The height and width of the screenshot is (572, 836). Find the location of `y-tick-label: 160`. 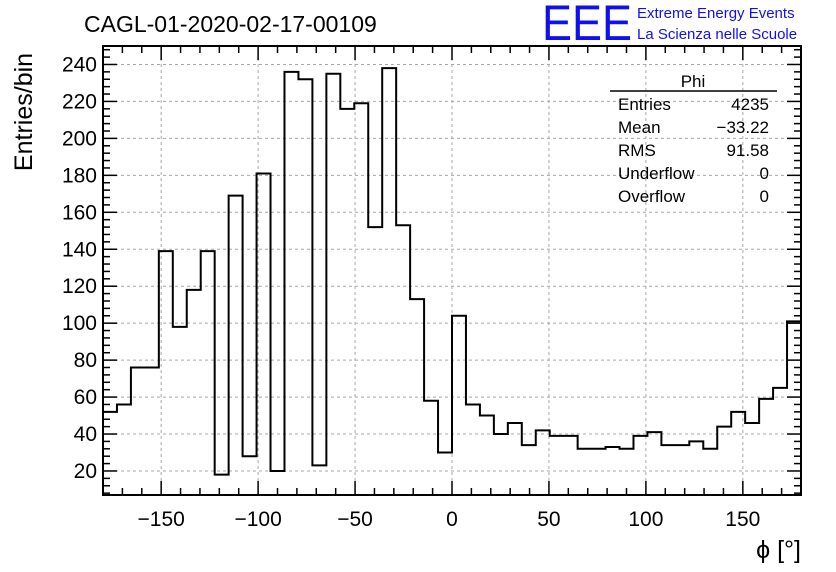

y-tick-label: 160 is located at coordinates (79, 212).